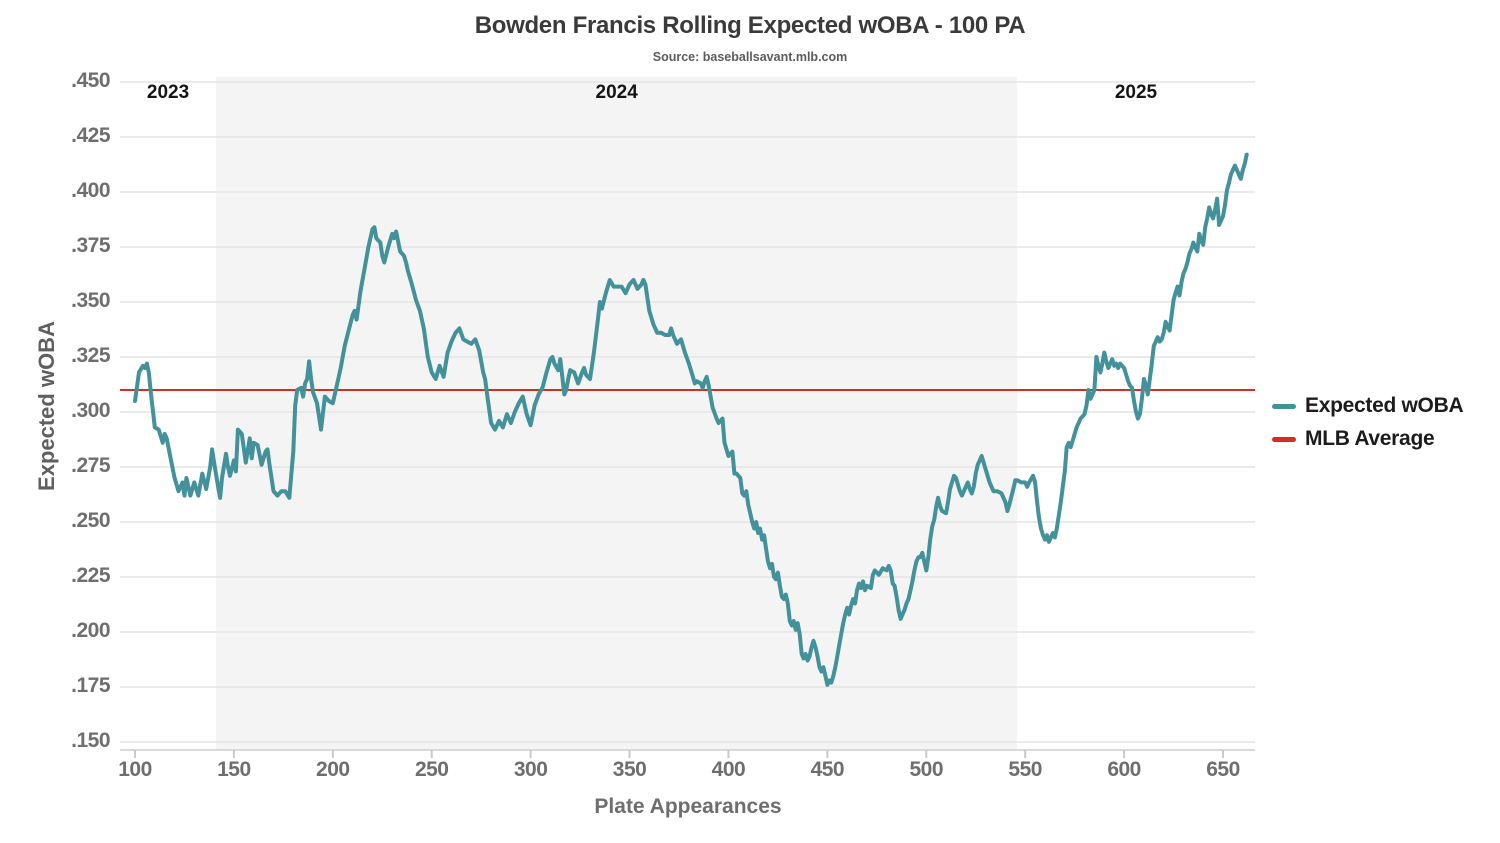 This screenshot has height=843, width=1500. I want to click on x-tick-label-400: 400, so click(728, 769).